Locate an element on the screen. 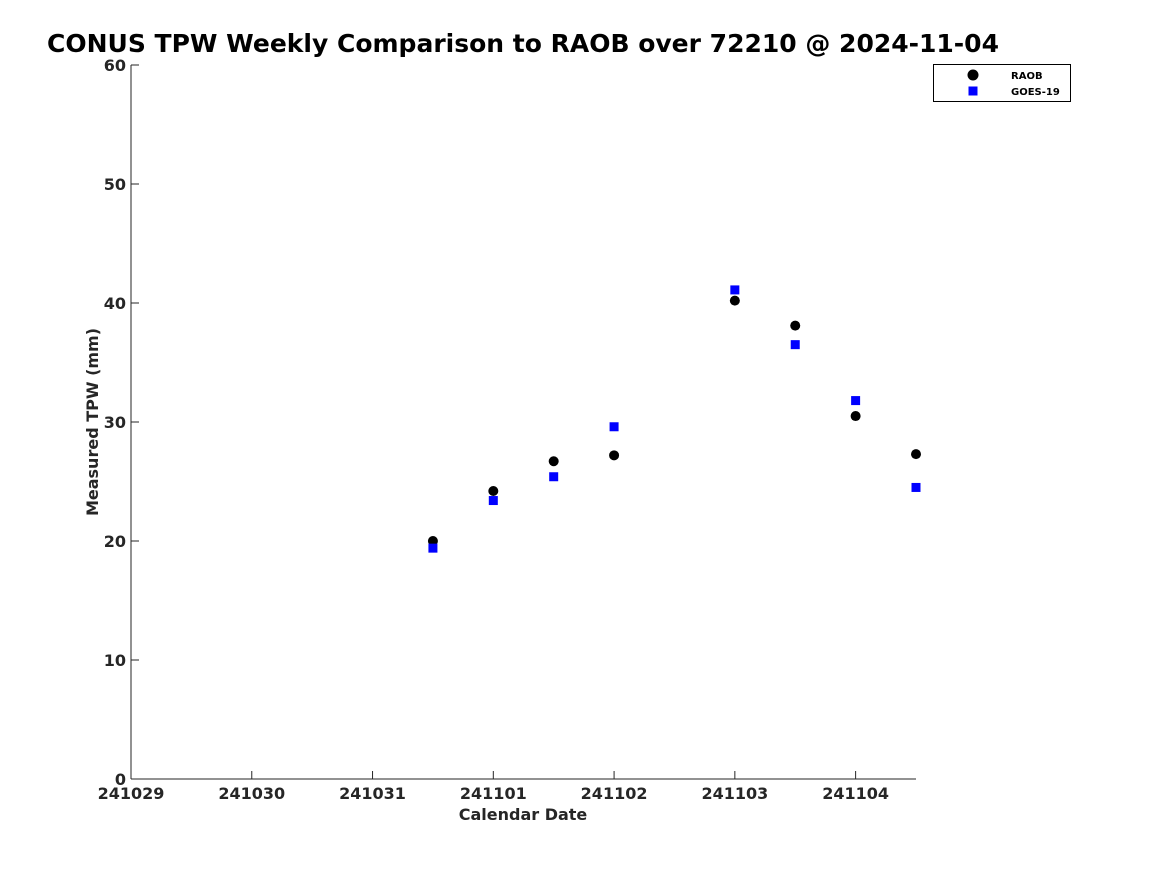  legend-box is located at coordinates (1002, 83).